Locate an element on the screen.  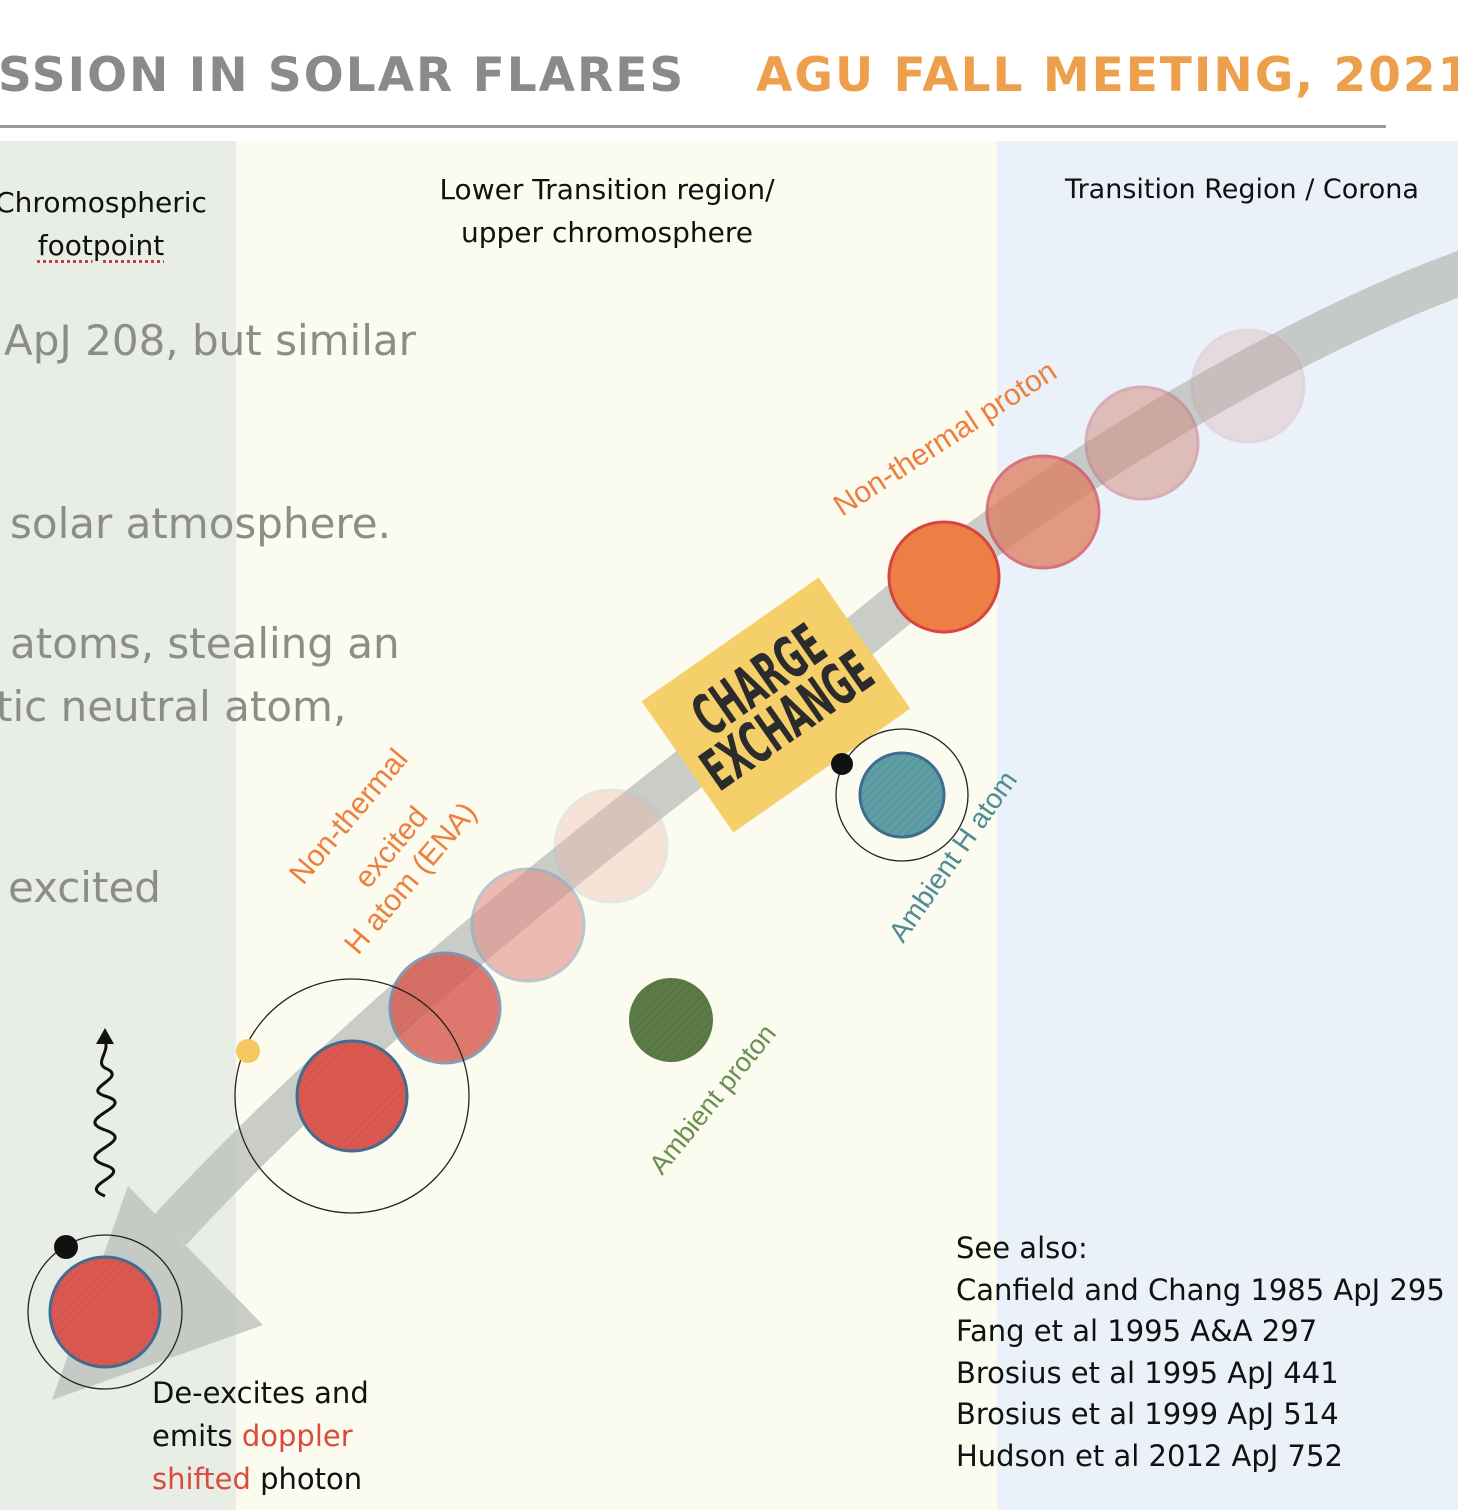
body-text-line: solar atmosphere. is located at coordinates (200, 523).